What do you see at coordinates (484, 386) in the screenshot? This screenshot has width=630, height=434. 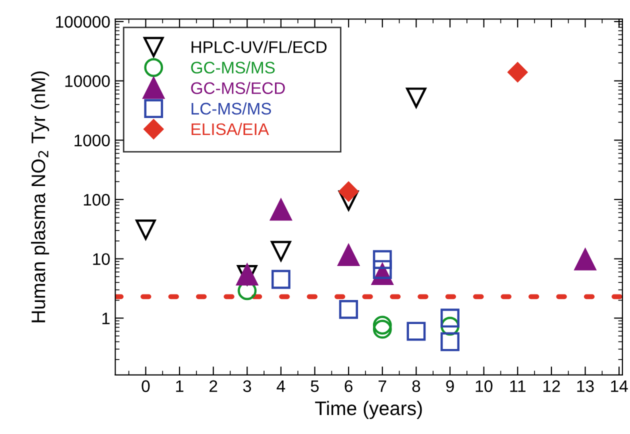 I see `x-tick-label: 10` at bounding box center [484, 386].